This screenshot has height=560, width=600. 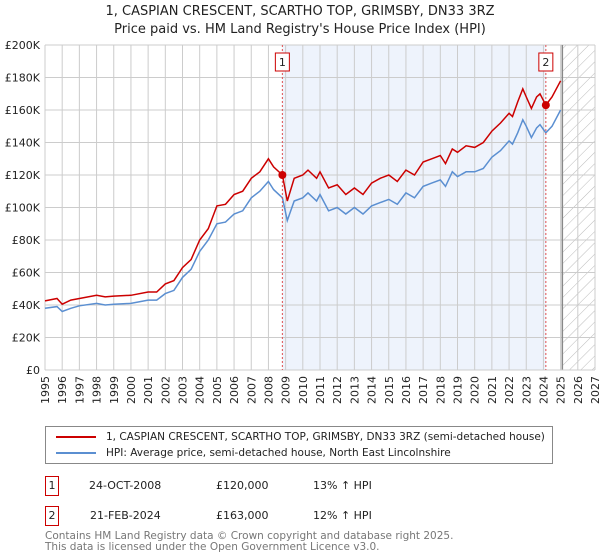 What do you see at coordinates (492, 390) in the screenshot?
I see `x-tick-label: 2021` at bounding box center [492, 390].